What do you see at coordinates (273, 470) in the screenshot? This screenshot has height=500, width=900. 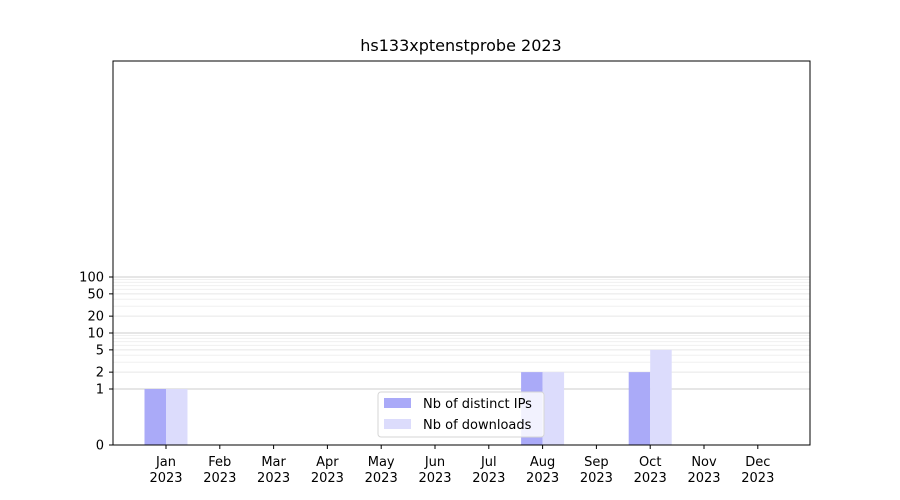 I see `x-tick-label: Mar 2023` at bounding box center [273, 470].